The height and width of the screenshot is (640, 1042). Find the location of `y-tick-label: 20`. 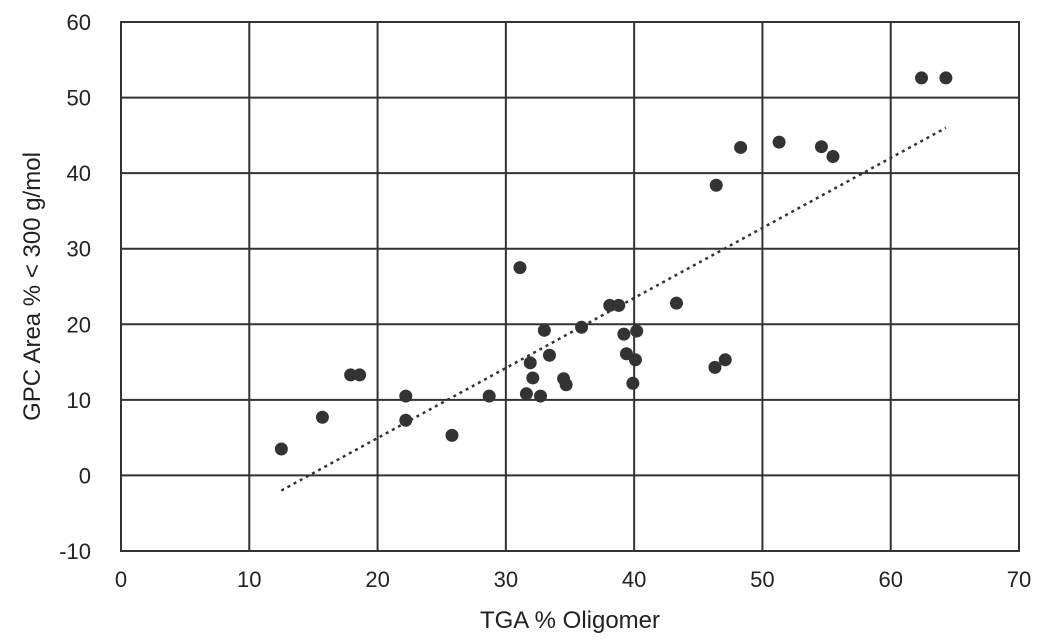

y-tick-label: 20 is located at coordinates (79, 324).